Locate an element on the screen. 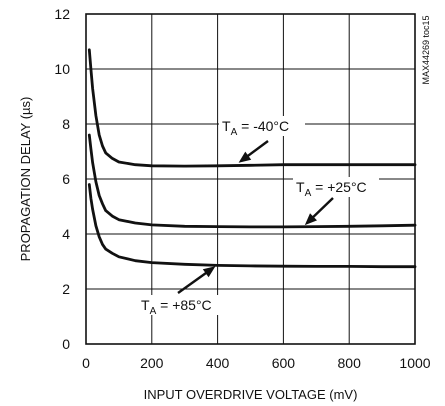 This screenshot has height=406, width=445. y-tick-label: 2 is located at coordinates (66, 289).